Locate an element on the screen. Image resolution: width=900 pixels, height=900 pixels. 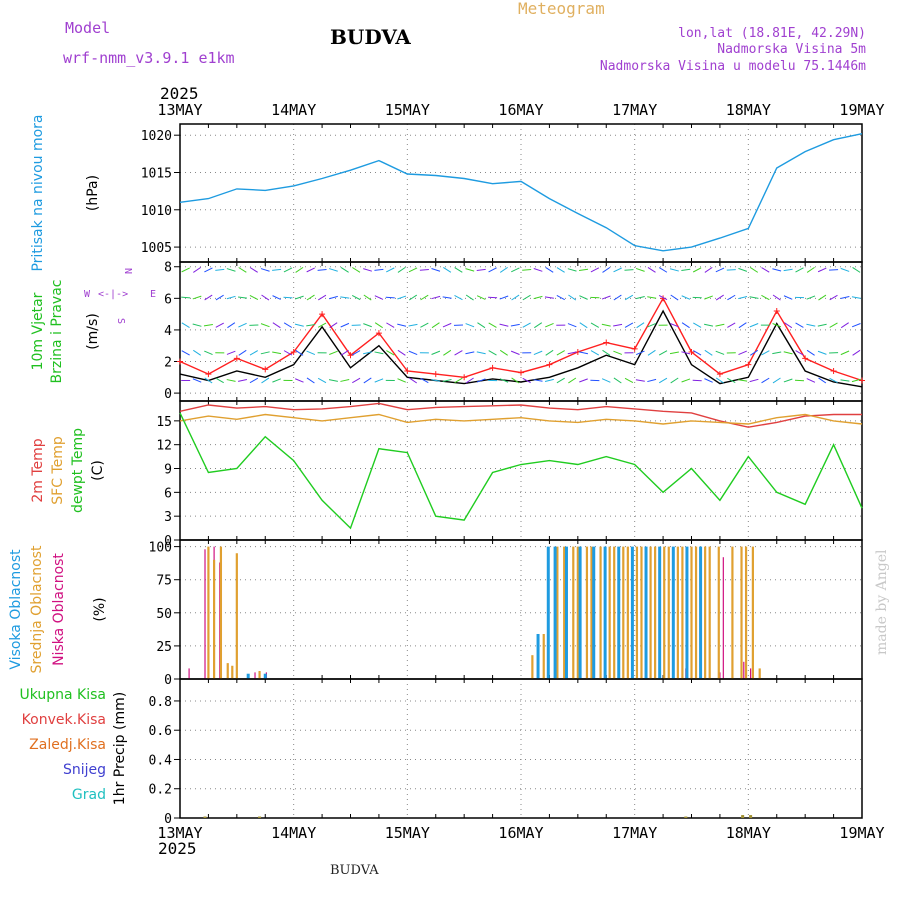
y-axis-label: (%) is located at coordinates (100, 609).